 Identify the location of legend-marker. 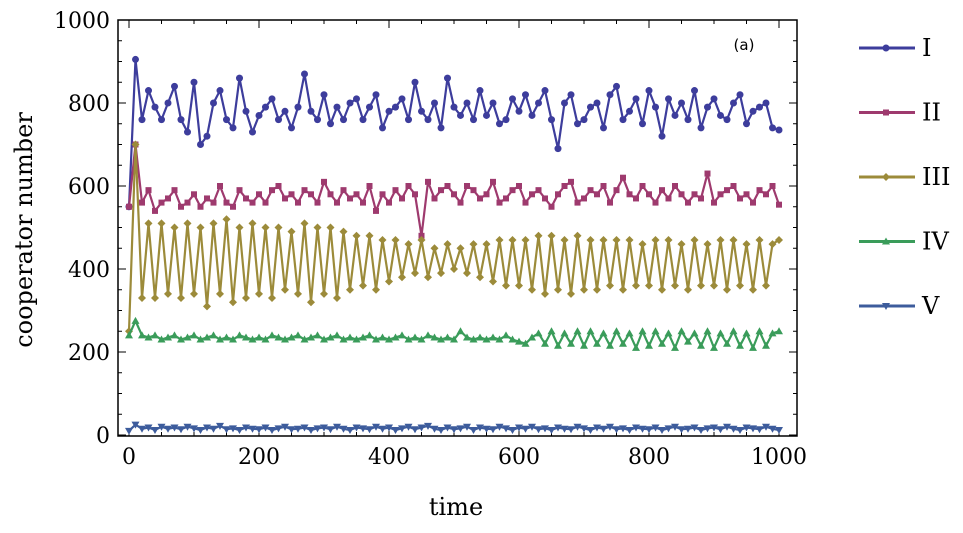
(886, 48).